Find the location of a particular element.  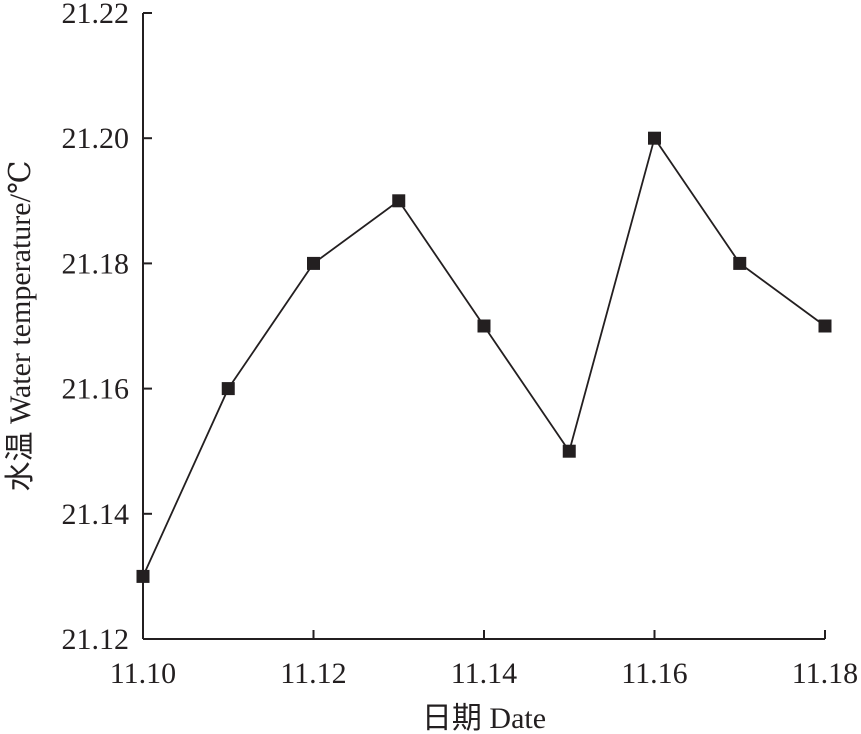

y-tick-label: 21.12 is located at coordinates (96, 639).